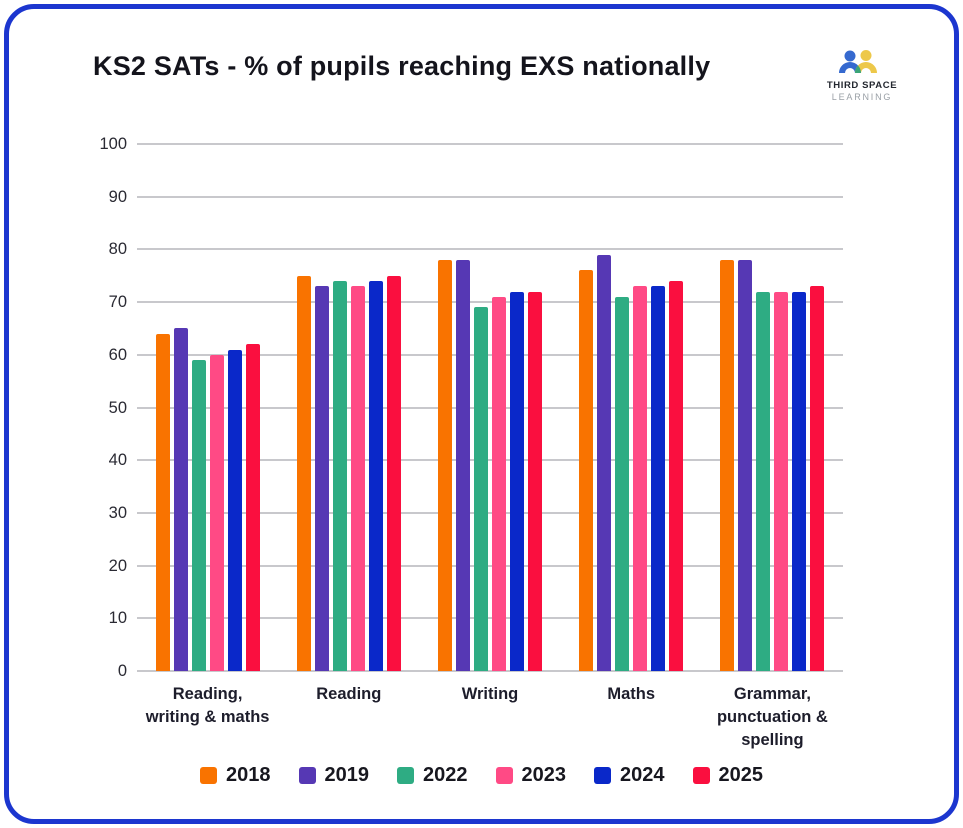  I want to click on legend-item-2018: 2018, so click(235, 775).